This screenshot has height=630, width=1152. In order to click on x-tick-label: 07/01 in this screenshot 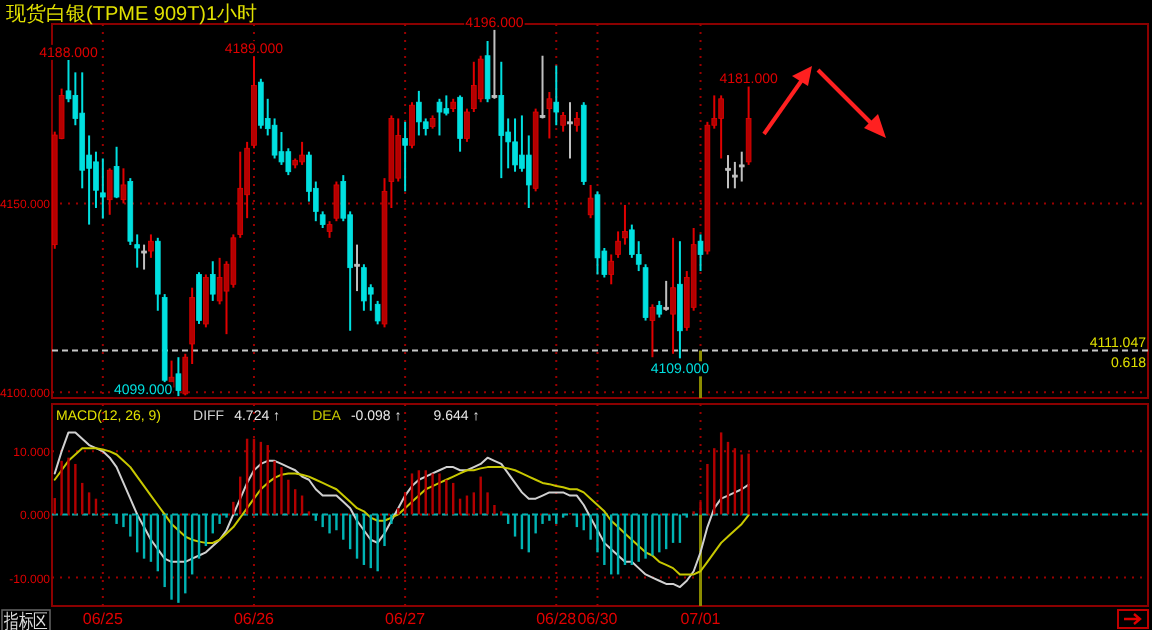, I will do `click(701, 619)`.